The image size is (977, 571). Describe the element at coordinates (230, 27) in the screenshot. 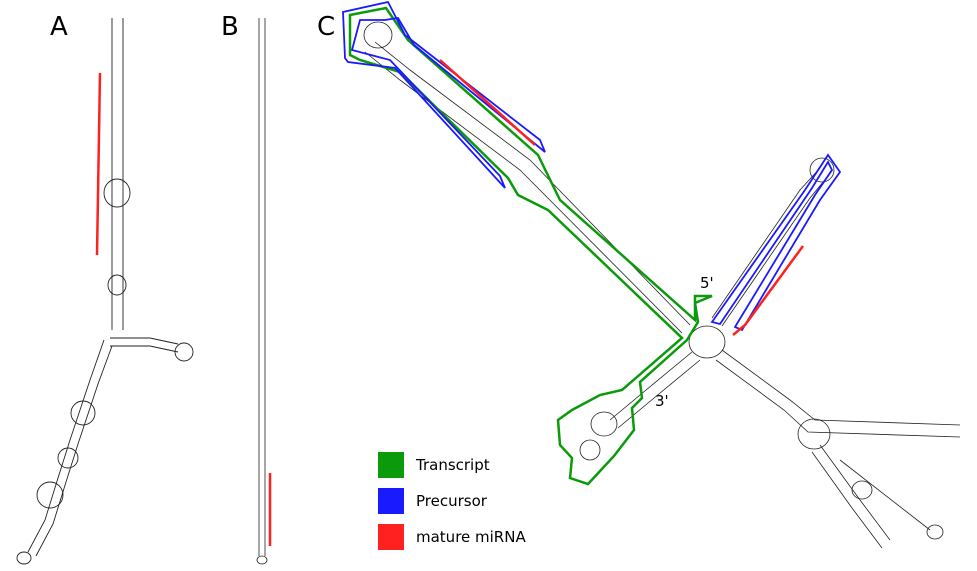

I see `panel-b-label: B` at that location.